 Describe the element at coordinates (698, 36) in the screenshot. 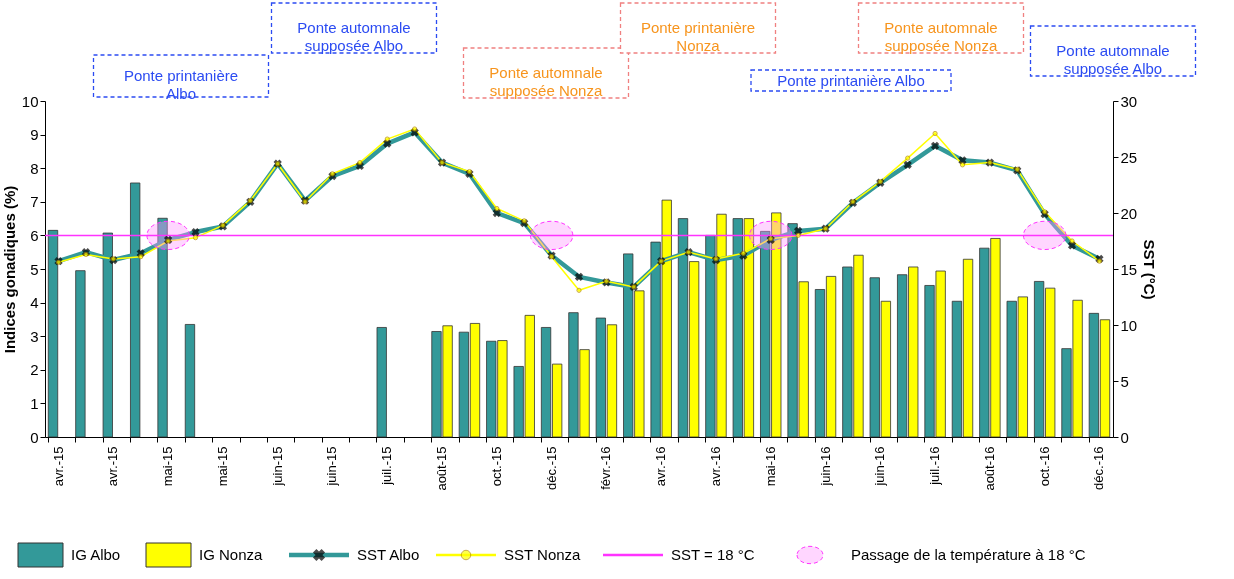

I see `text: Ponte printanière Nonza` at that location.